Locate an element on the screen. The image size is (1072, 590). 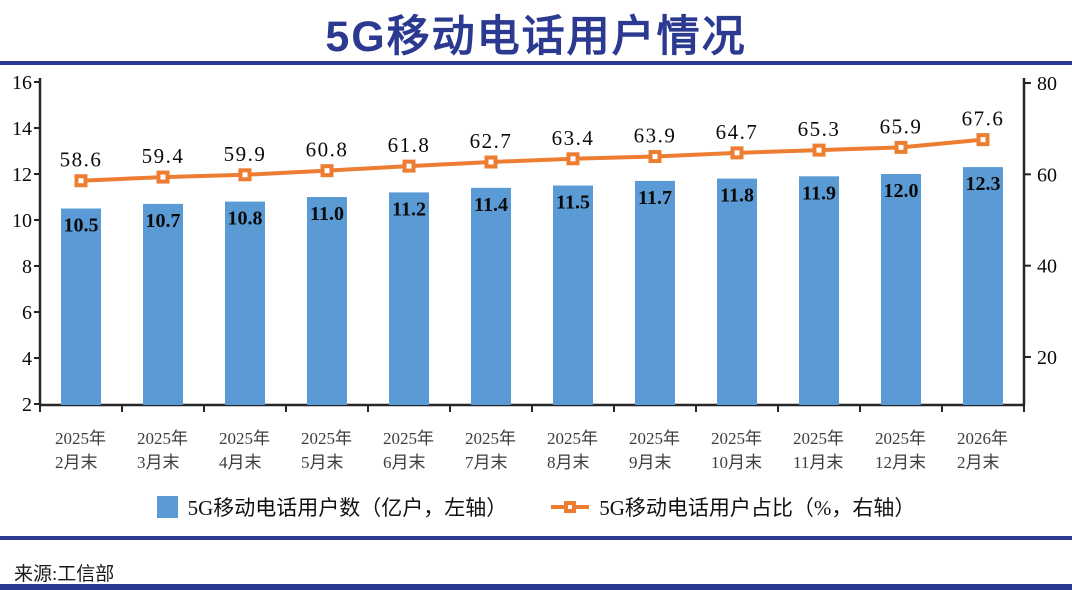
line-value-label: 58.6 is located at coordinates (81, 160).